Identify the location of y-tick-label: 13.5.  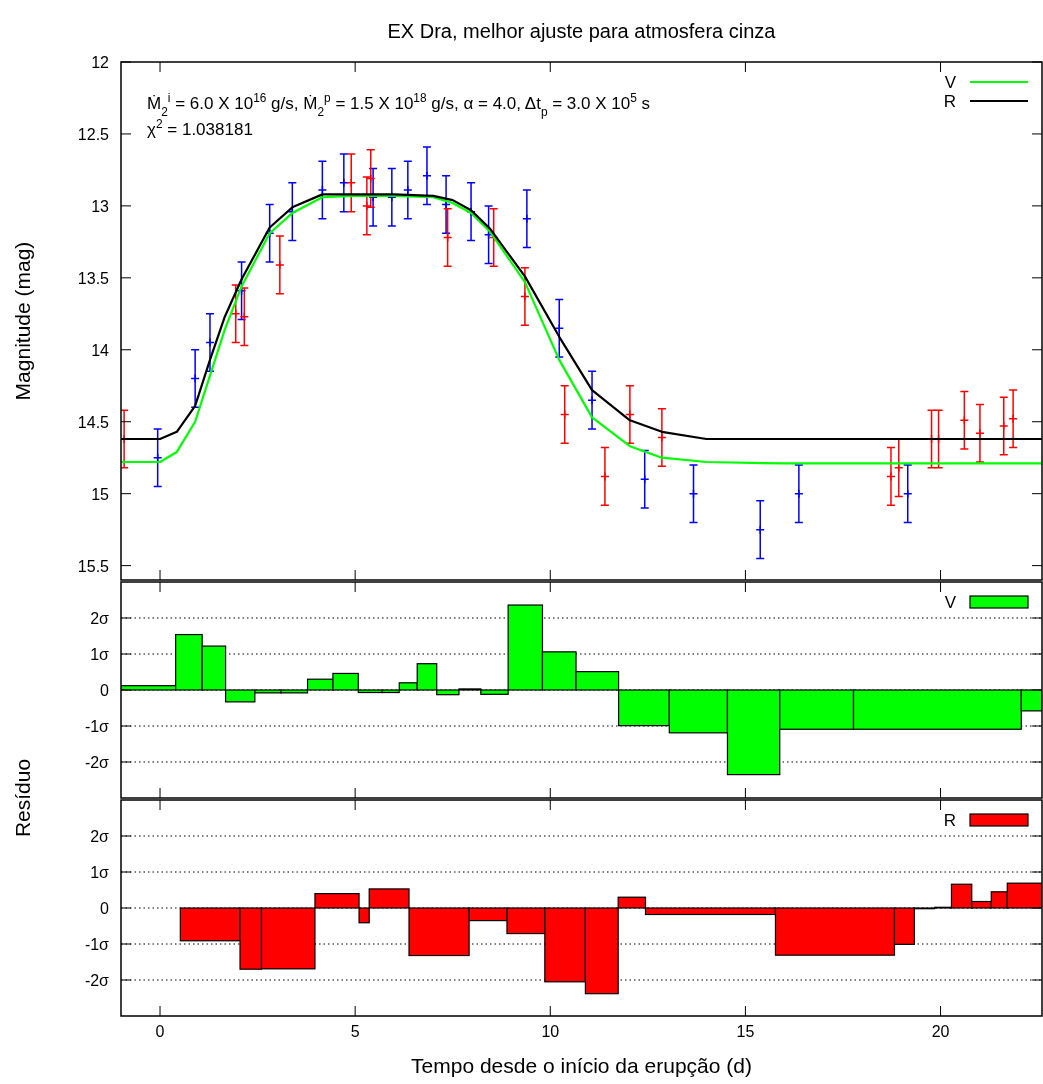
(93, 278).